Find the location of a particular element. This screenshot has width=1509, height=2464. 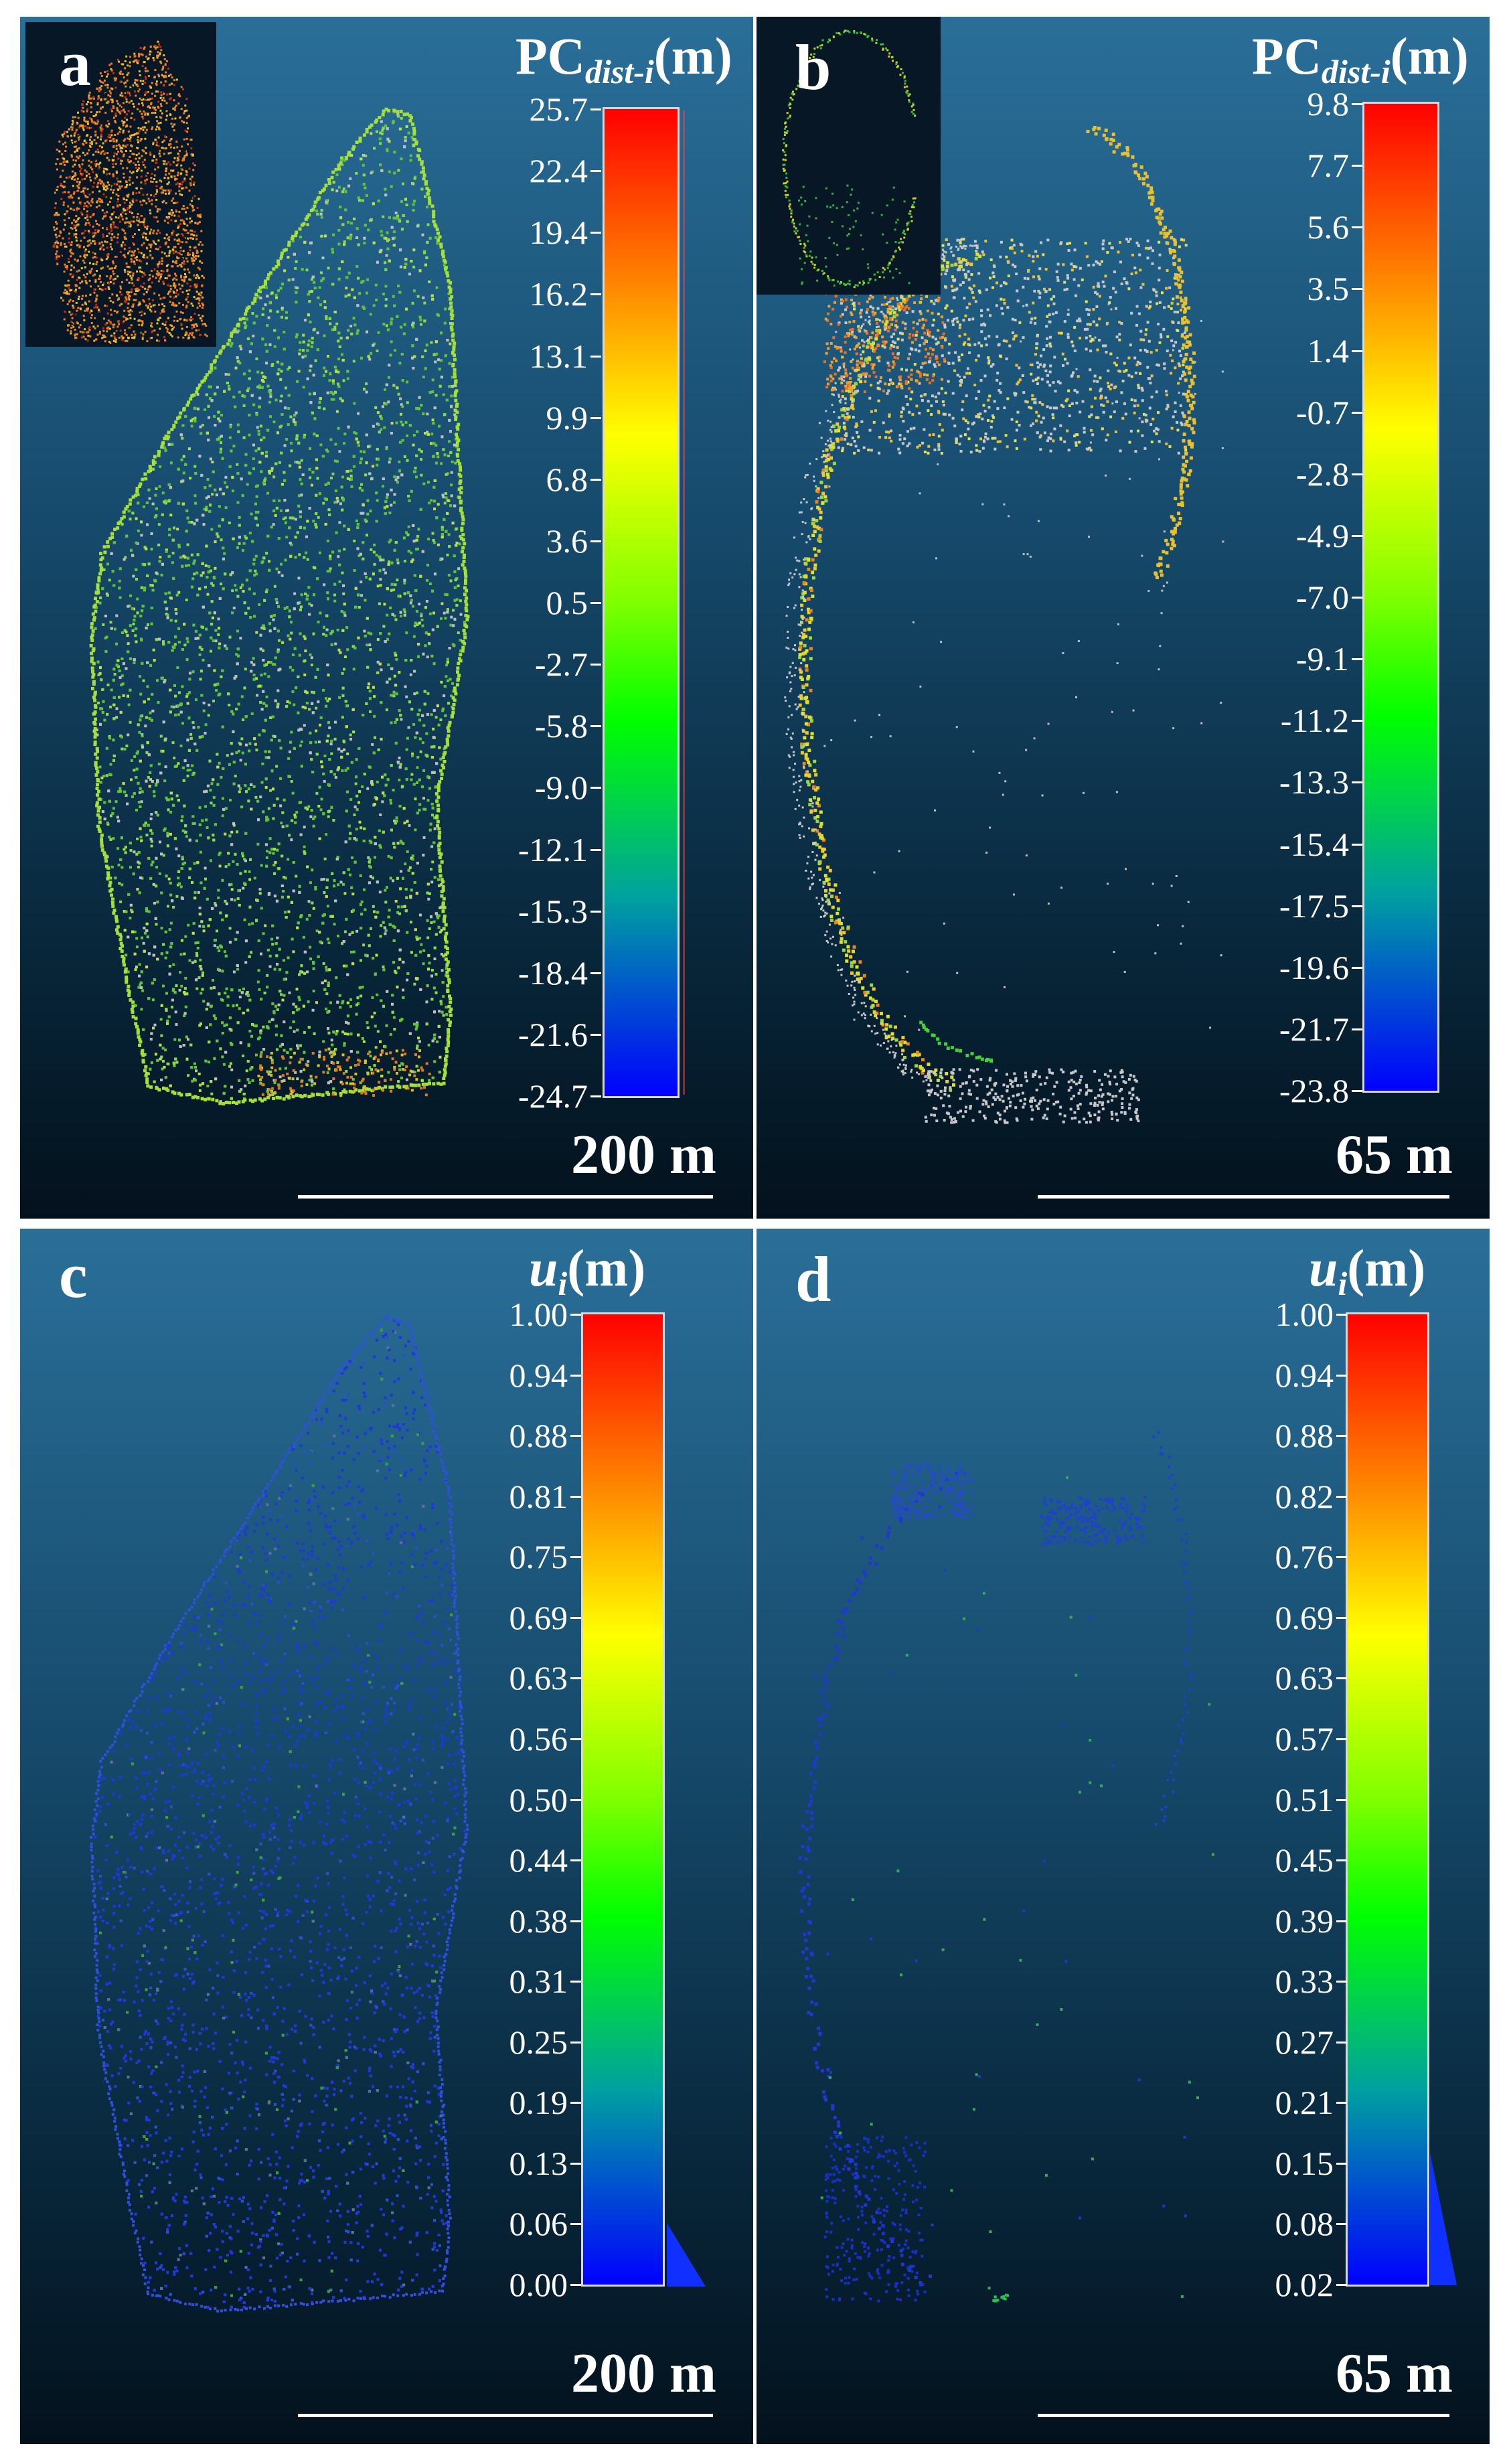

inset-overview-a is located at coordinates (120, 184).